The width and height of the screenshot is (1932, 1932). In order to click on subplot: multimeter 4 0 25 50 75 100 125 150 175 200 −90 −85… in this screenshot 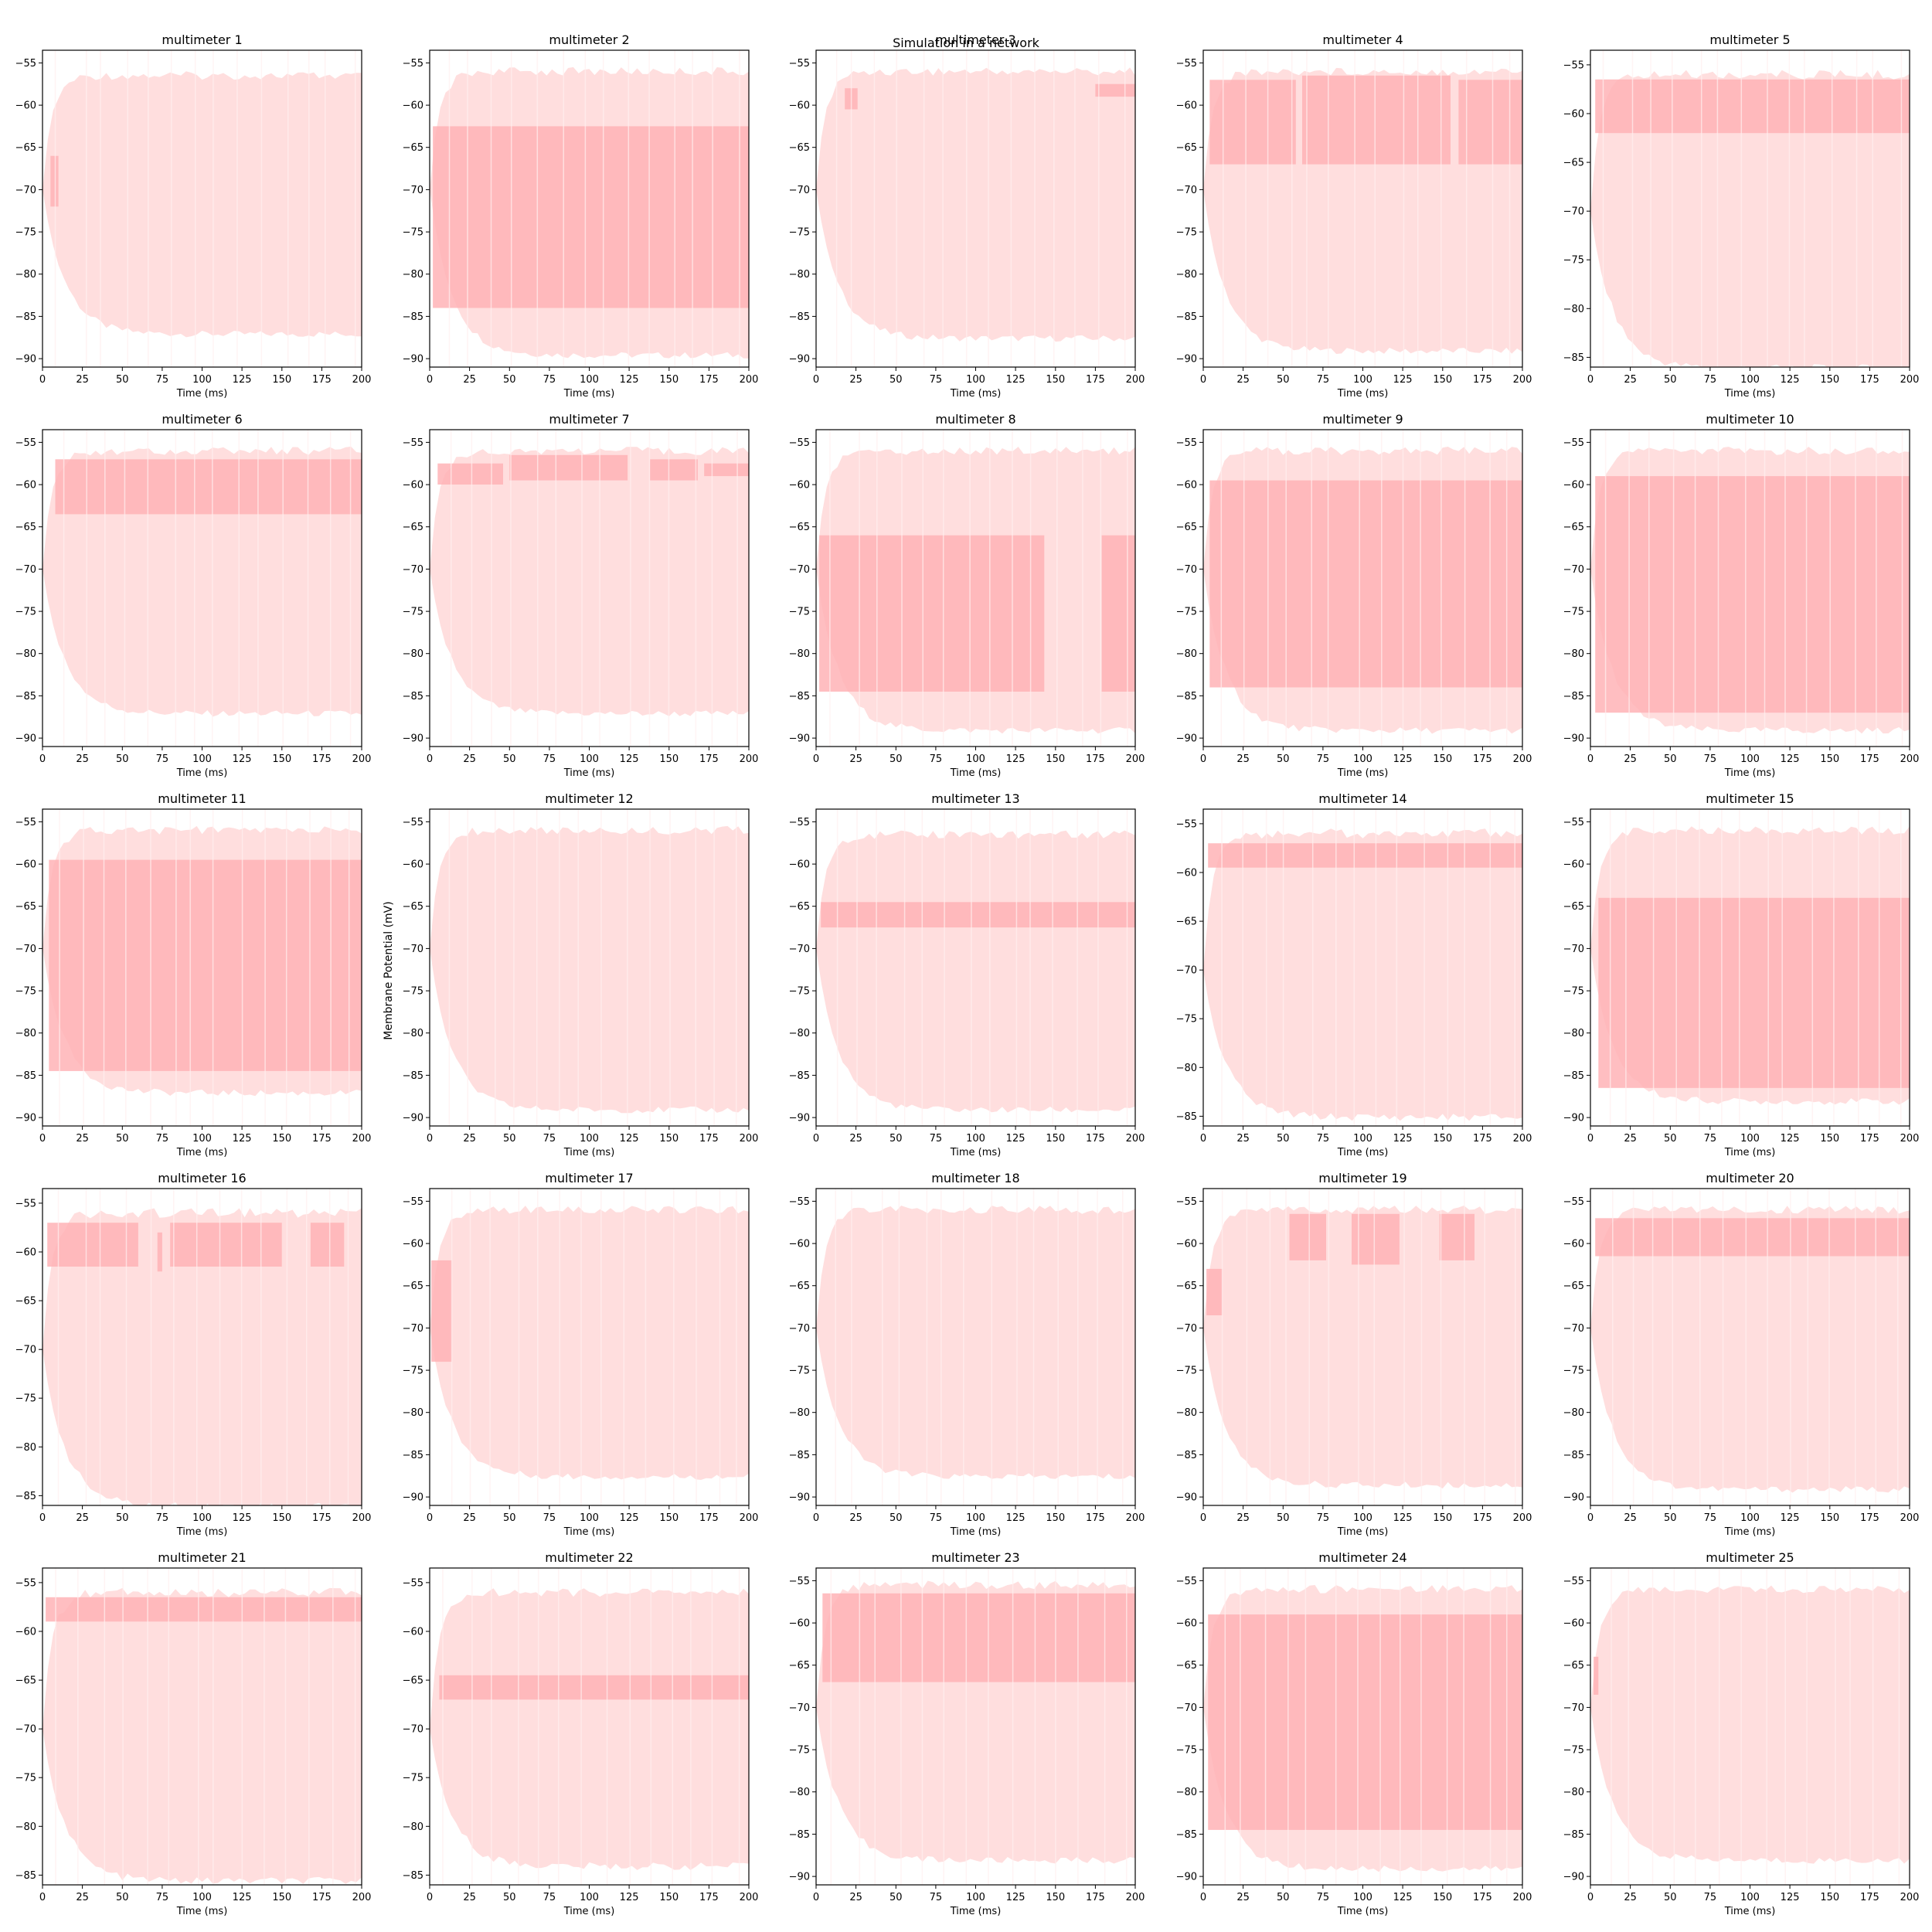, I will do `click(1354, 216)`.